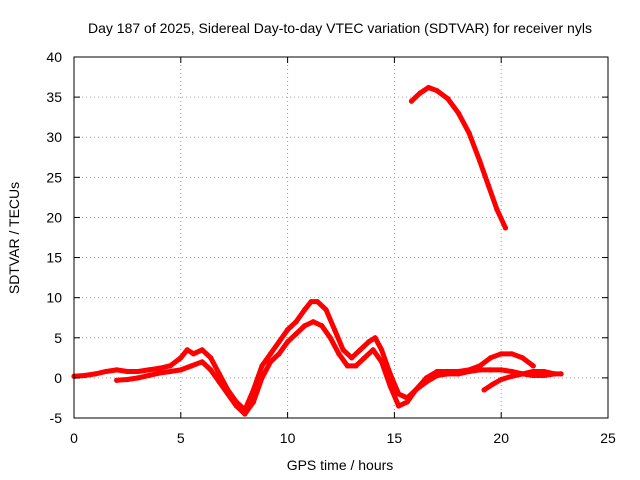  Describe the element at coordinates (58, 338) in the screenshot. I see `y-tick-label: 5` at that location.